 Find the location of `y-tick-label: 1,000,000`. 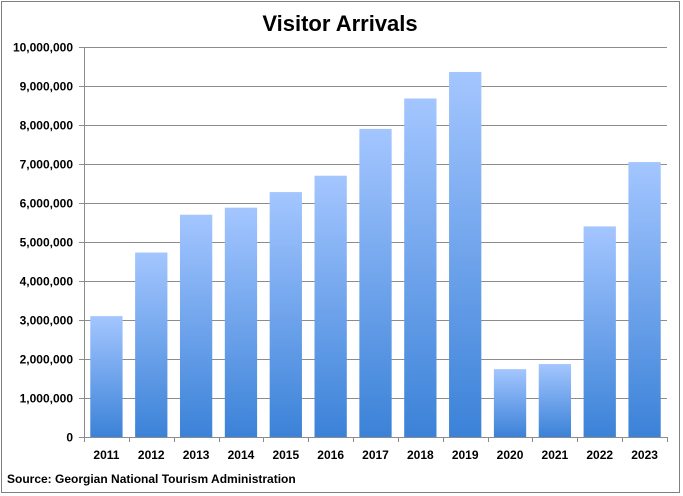

y-tick-label: 1,000,000 is located at coordinates (47, 399).